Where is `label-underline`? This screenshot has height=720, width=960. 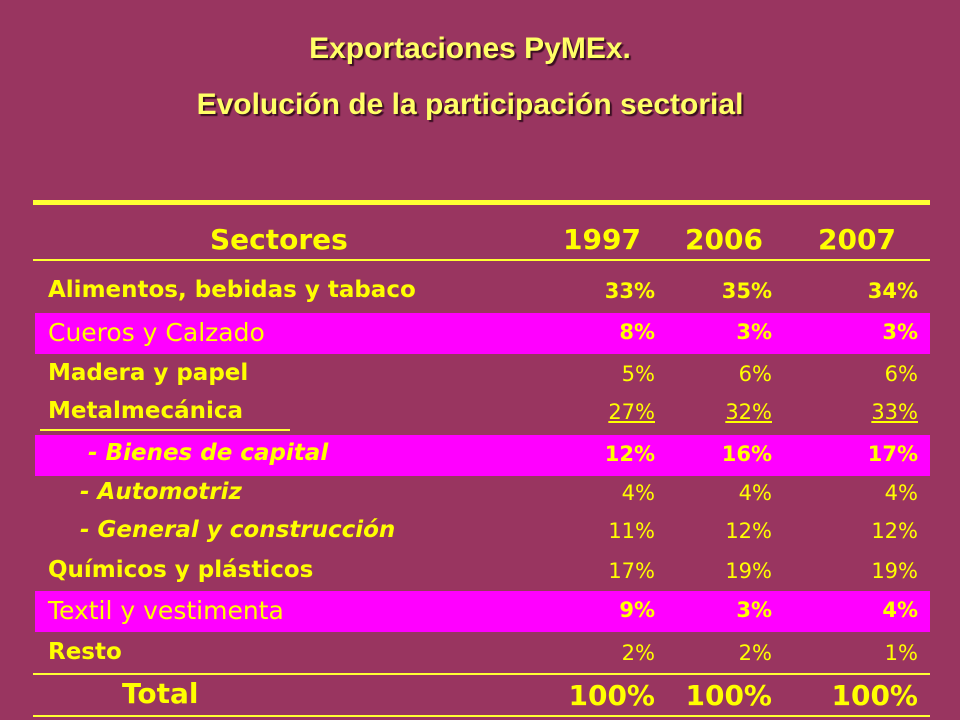
label-underline is located at coordinates (165, 430).